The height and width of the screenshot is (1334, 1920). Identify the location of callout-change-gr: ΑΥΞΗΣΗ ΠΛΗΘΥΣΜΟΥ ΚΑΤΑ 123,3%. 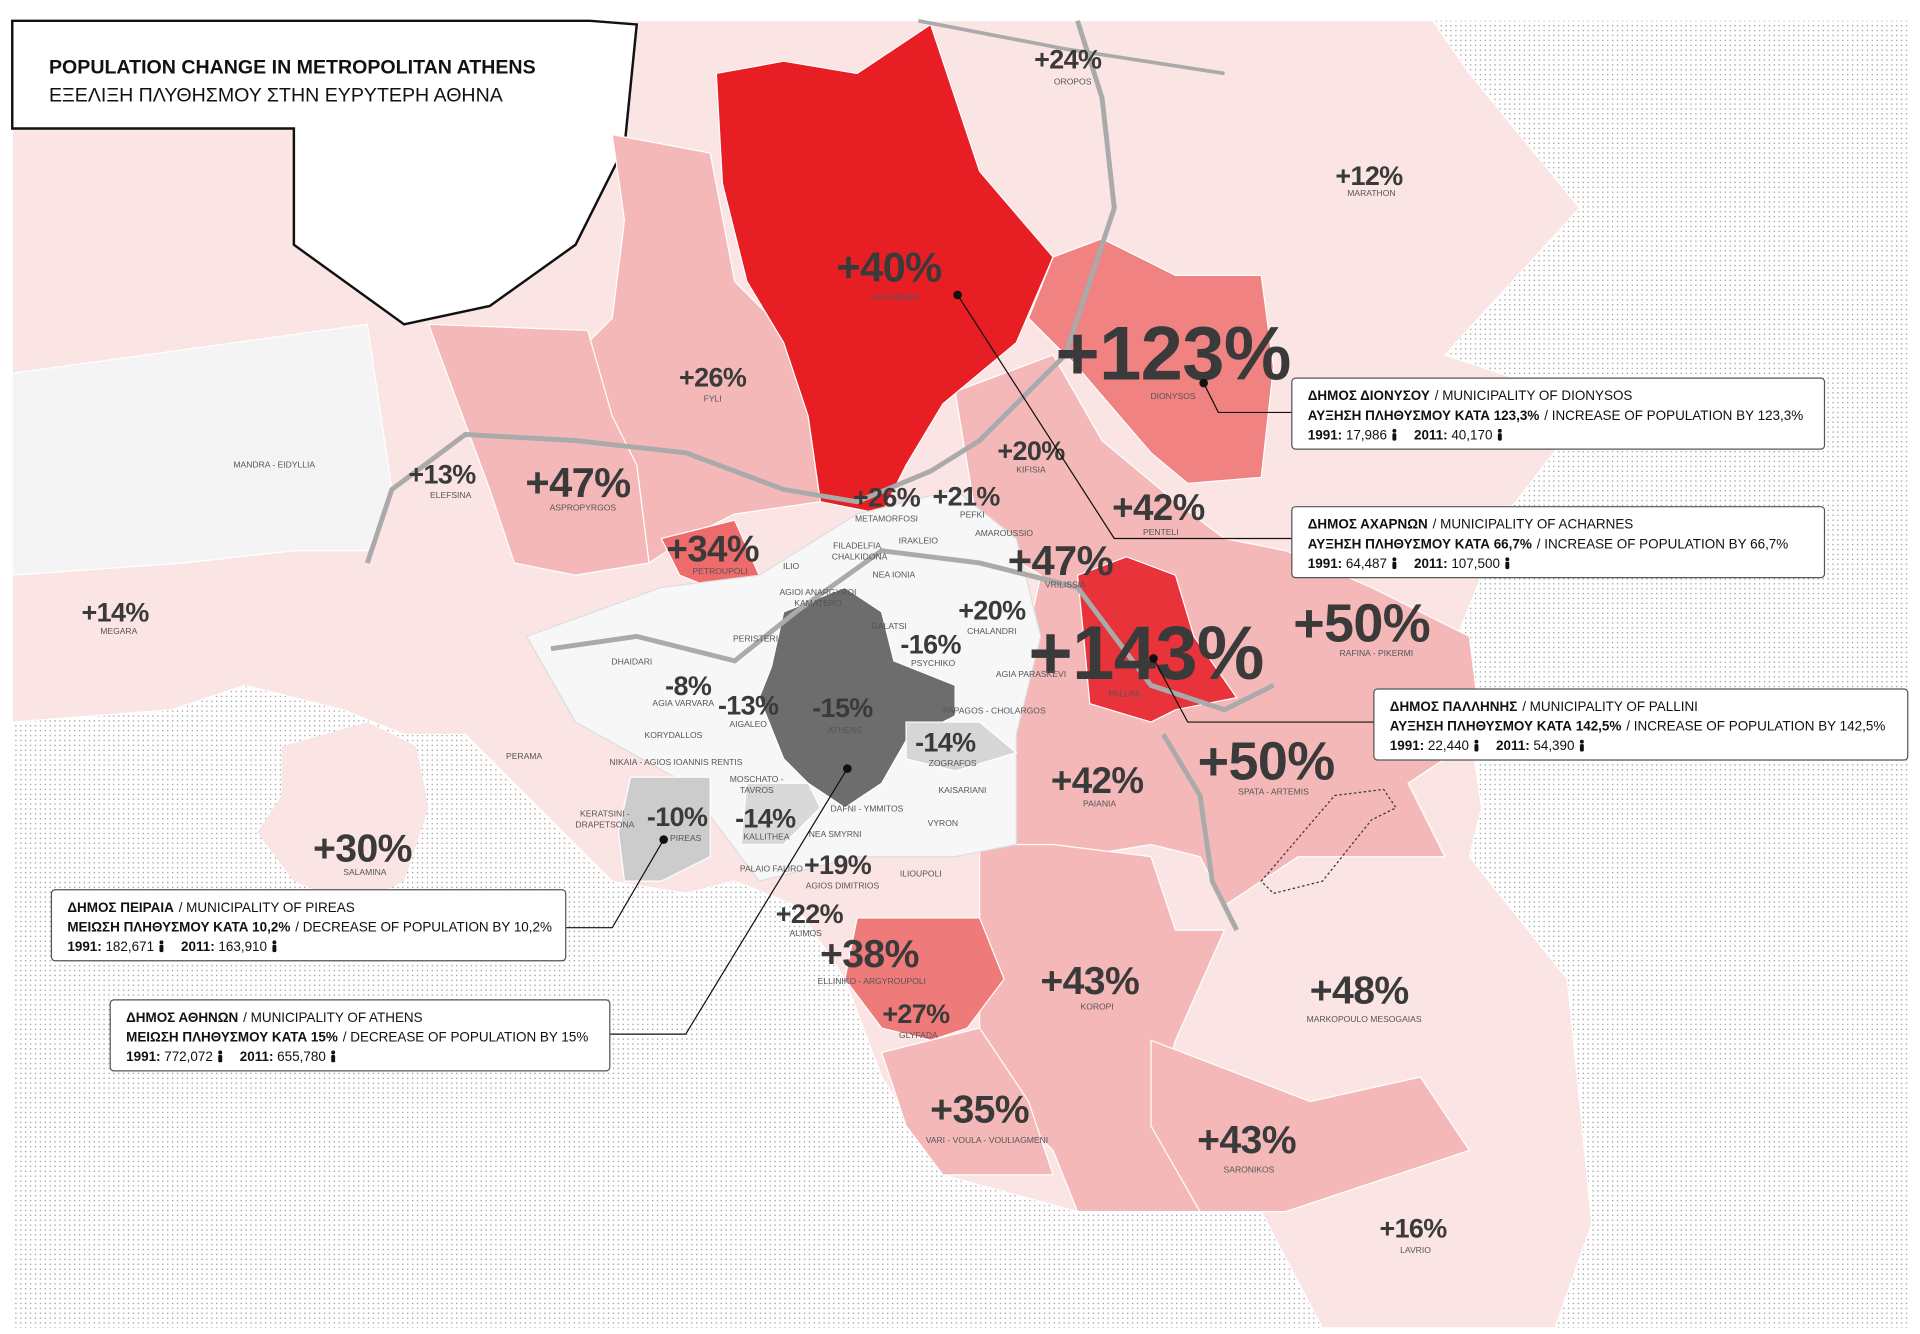
(1424, 415).